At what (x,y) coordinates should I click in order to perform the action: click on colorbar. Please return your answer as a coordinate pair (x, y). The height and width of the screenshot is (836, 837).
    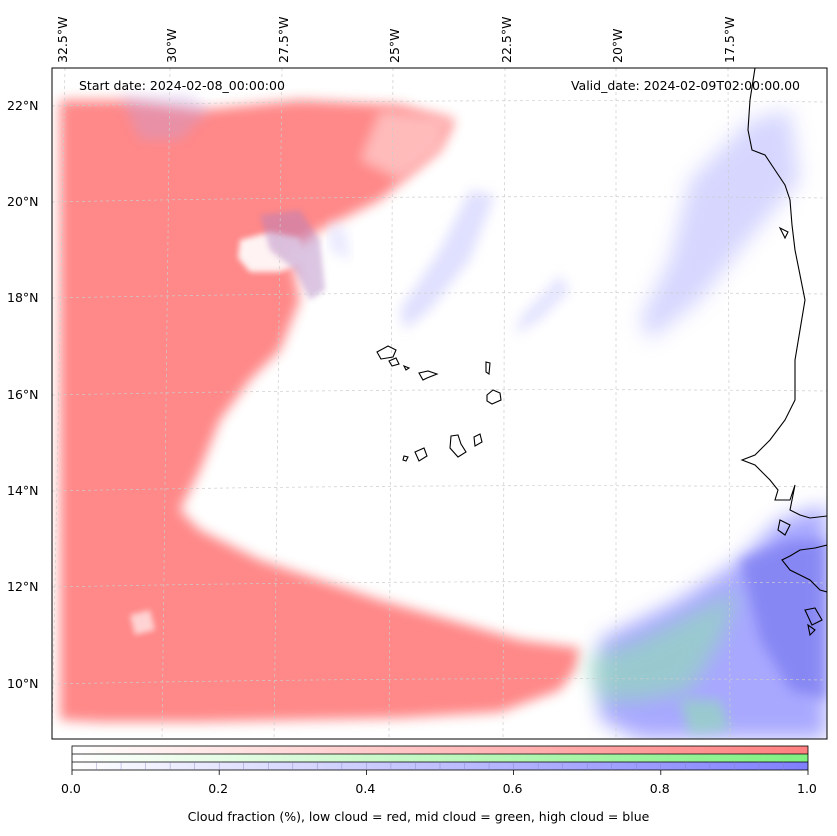
    Looking at the image, I should click on (440, 760).